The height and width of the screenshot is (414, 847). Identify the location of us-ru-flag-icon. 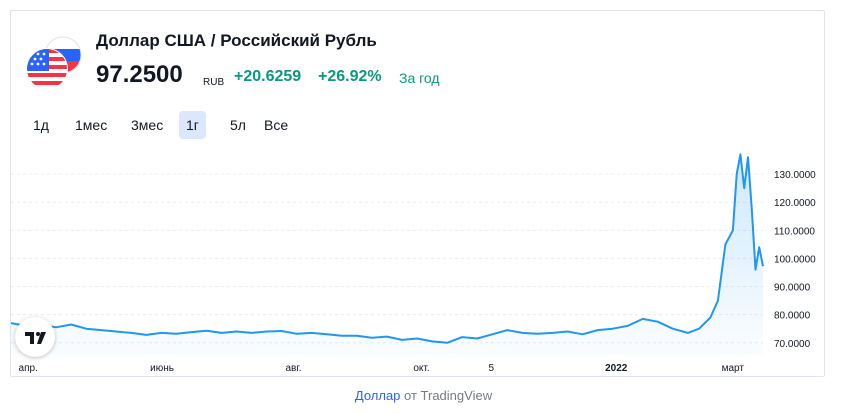
(54, 63).